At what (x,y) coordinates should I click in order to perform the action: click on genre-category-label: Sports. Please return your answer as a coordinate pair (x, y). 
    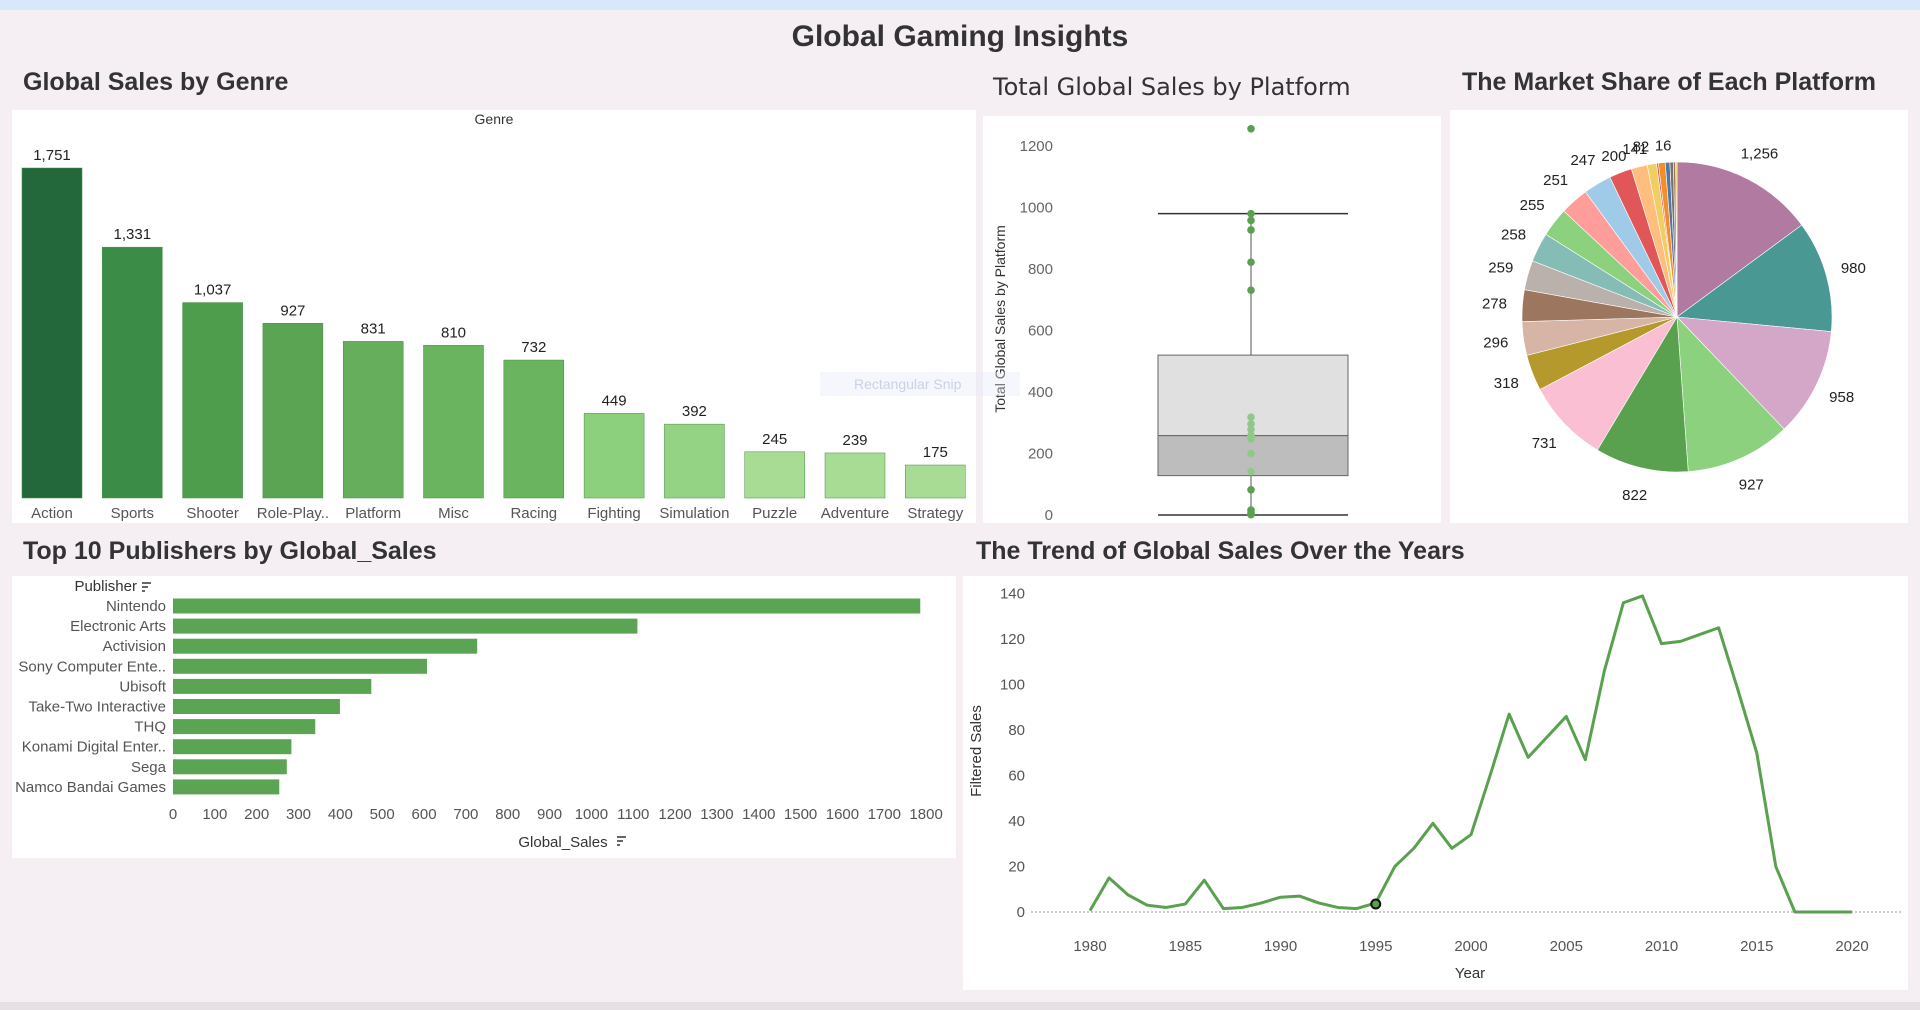
    Looking at the image, I should click on (132, 513).